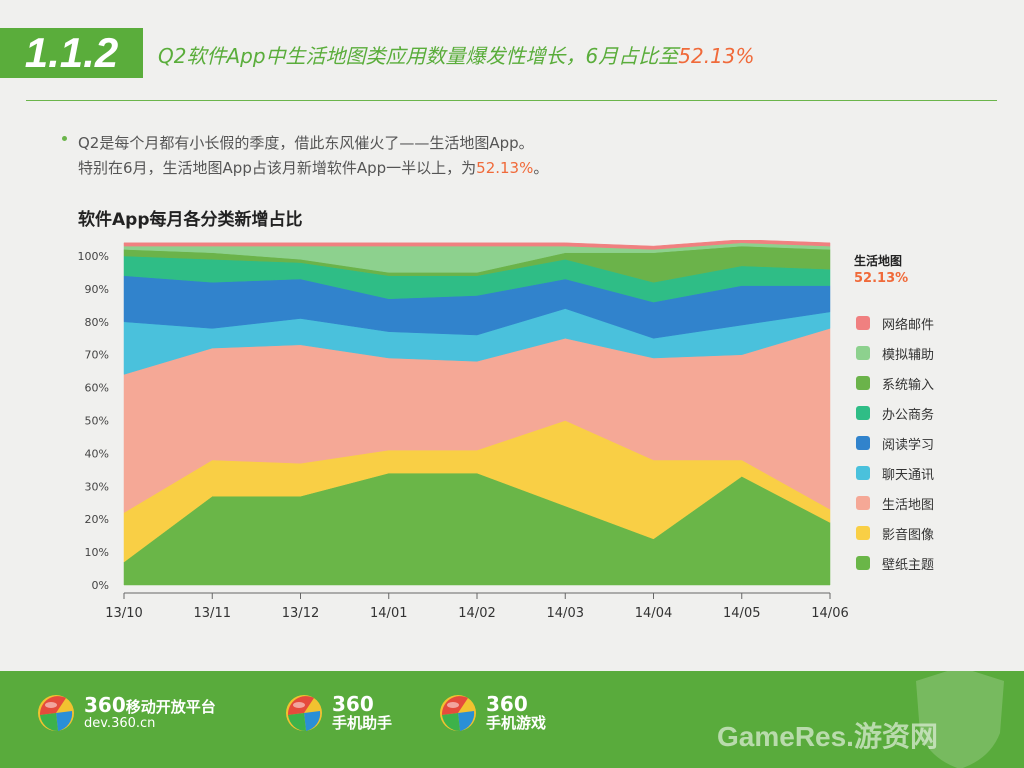  Describe the element at coordinates (97, 421) in the screenshot. I see `y-tick-label: 50%` at that location.